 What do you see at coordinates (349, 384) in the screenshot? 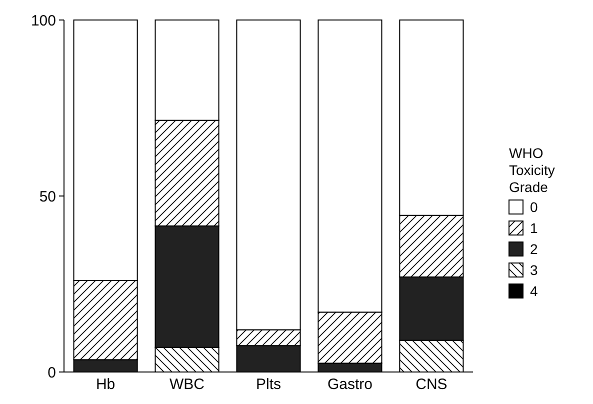
I see `x-tick-label: Gastro` at bounding box center [349, 384].